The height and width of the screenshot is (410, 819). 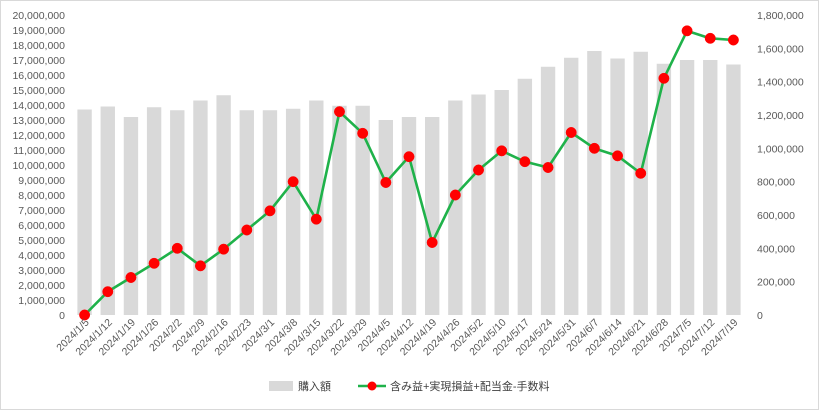 I want to click on y-left-tick-label: 13,000,000, so click(x=38, y=121).